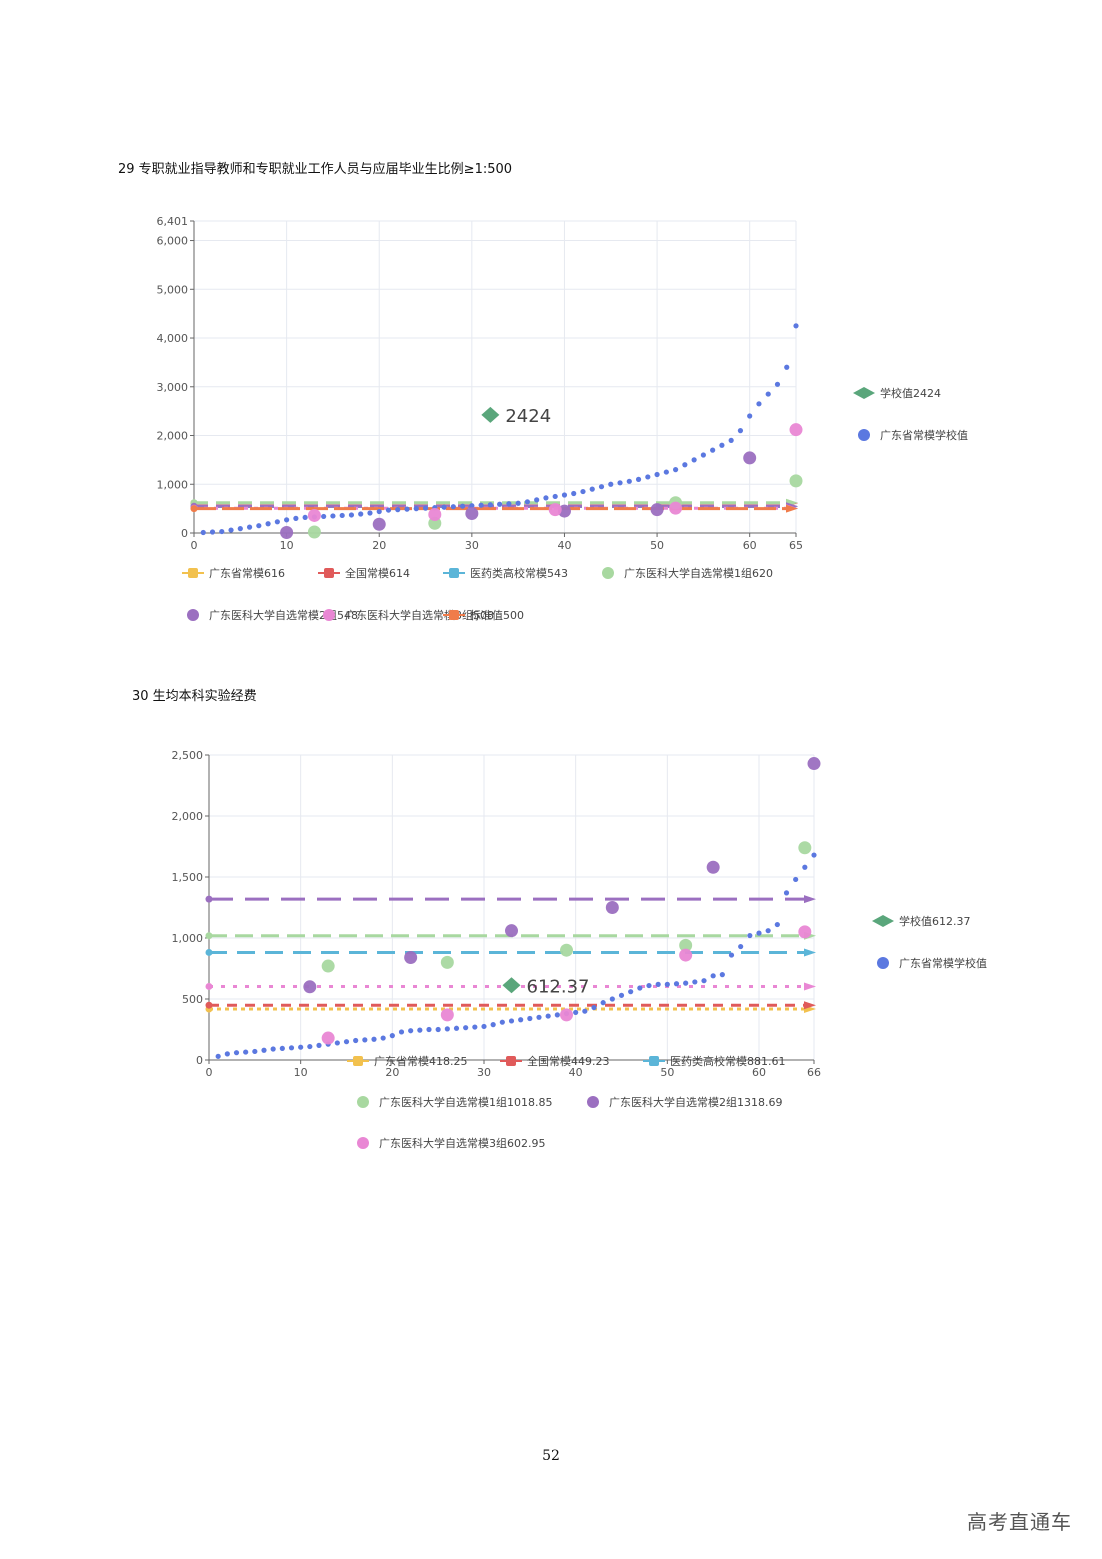 This screenshot has height=1559, width=1102. What do you see at coordinates (194, 545) in the screenshot?
I see `x-tick-label: 0` at bounding box center [194, 545].